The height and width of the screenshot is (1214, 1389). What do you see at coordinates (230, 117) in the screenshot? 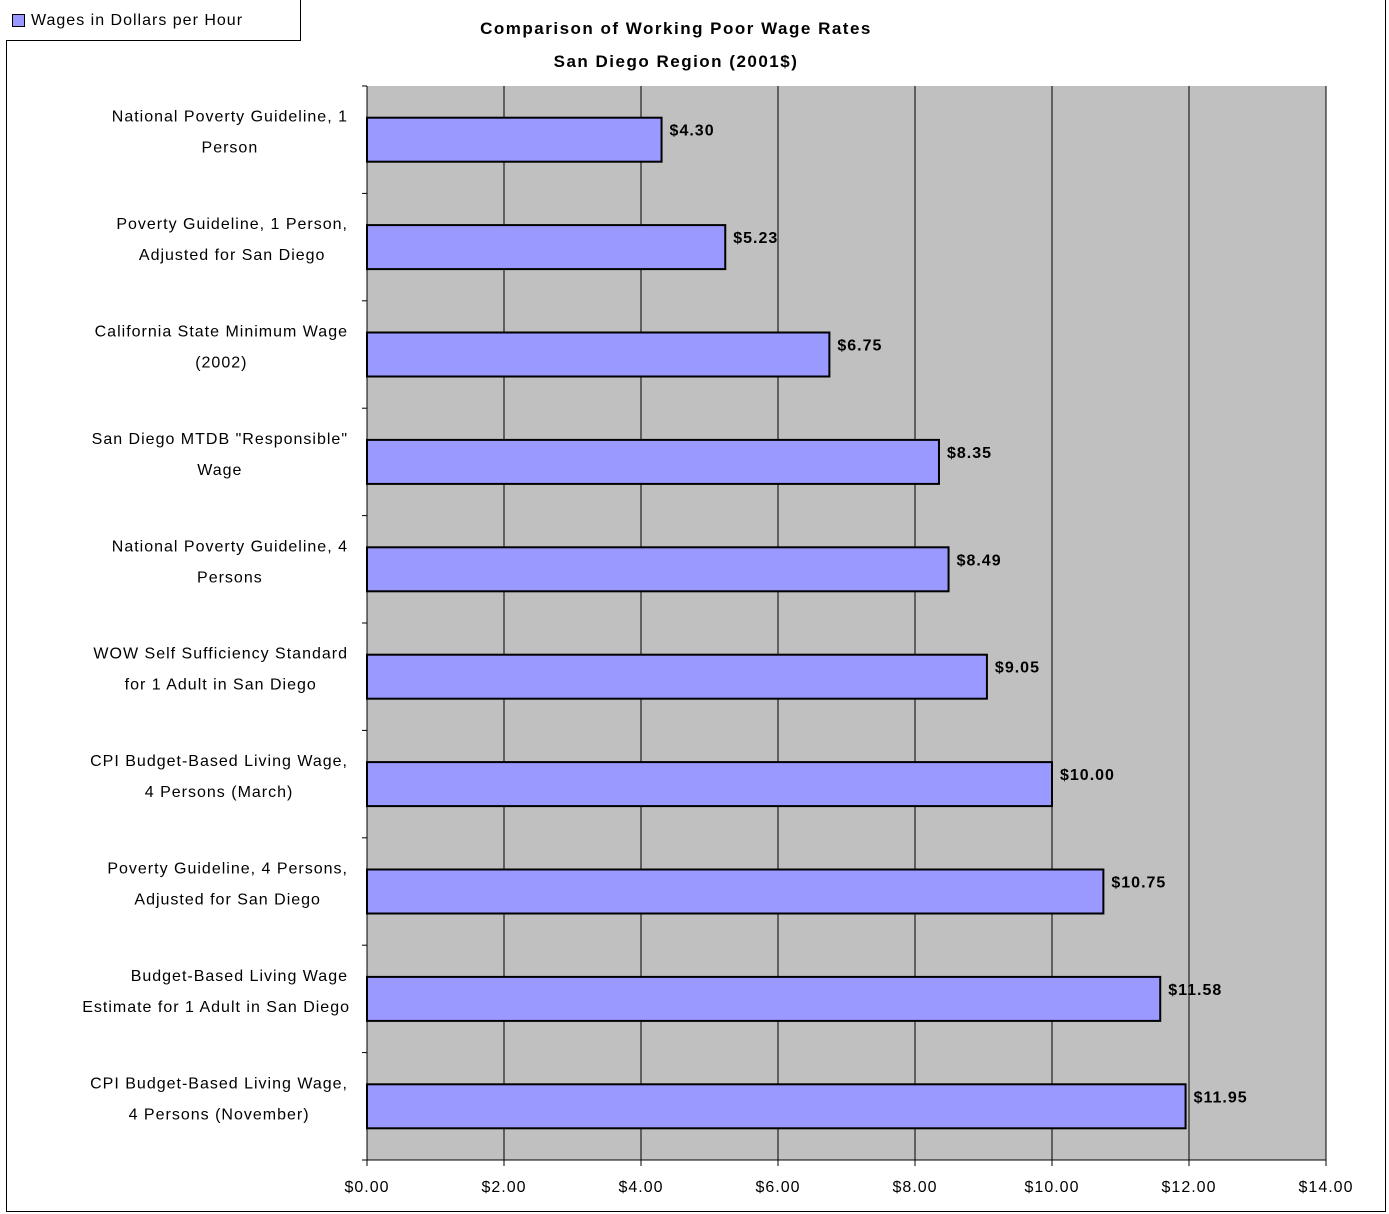
I see `category-label: National Poverty Guideline, 1` at bounding box center [230, 117].